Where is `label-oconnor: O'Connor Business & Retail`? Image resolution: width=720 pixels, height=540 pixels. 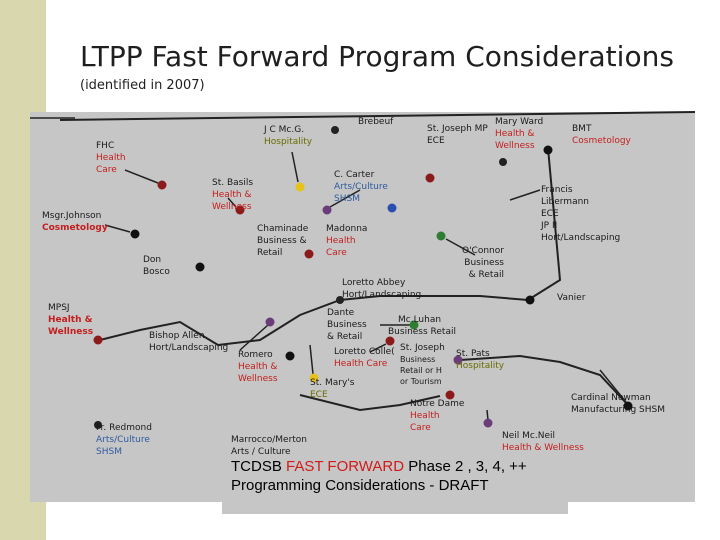
label-oconnor: O'Connor Business & Retail is located at coordinates (483, 263).